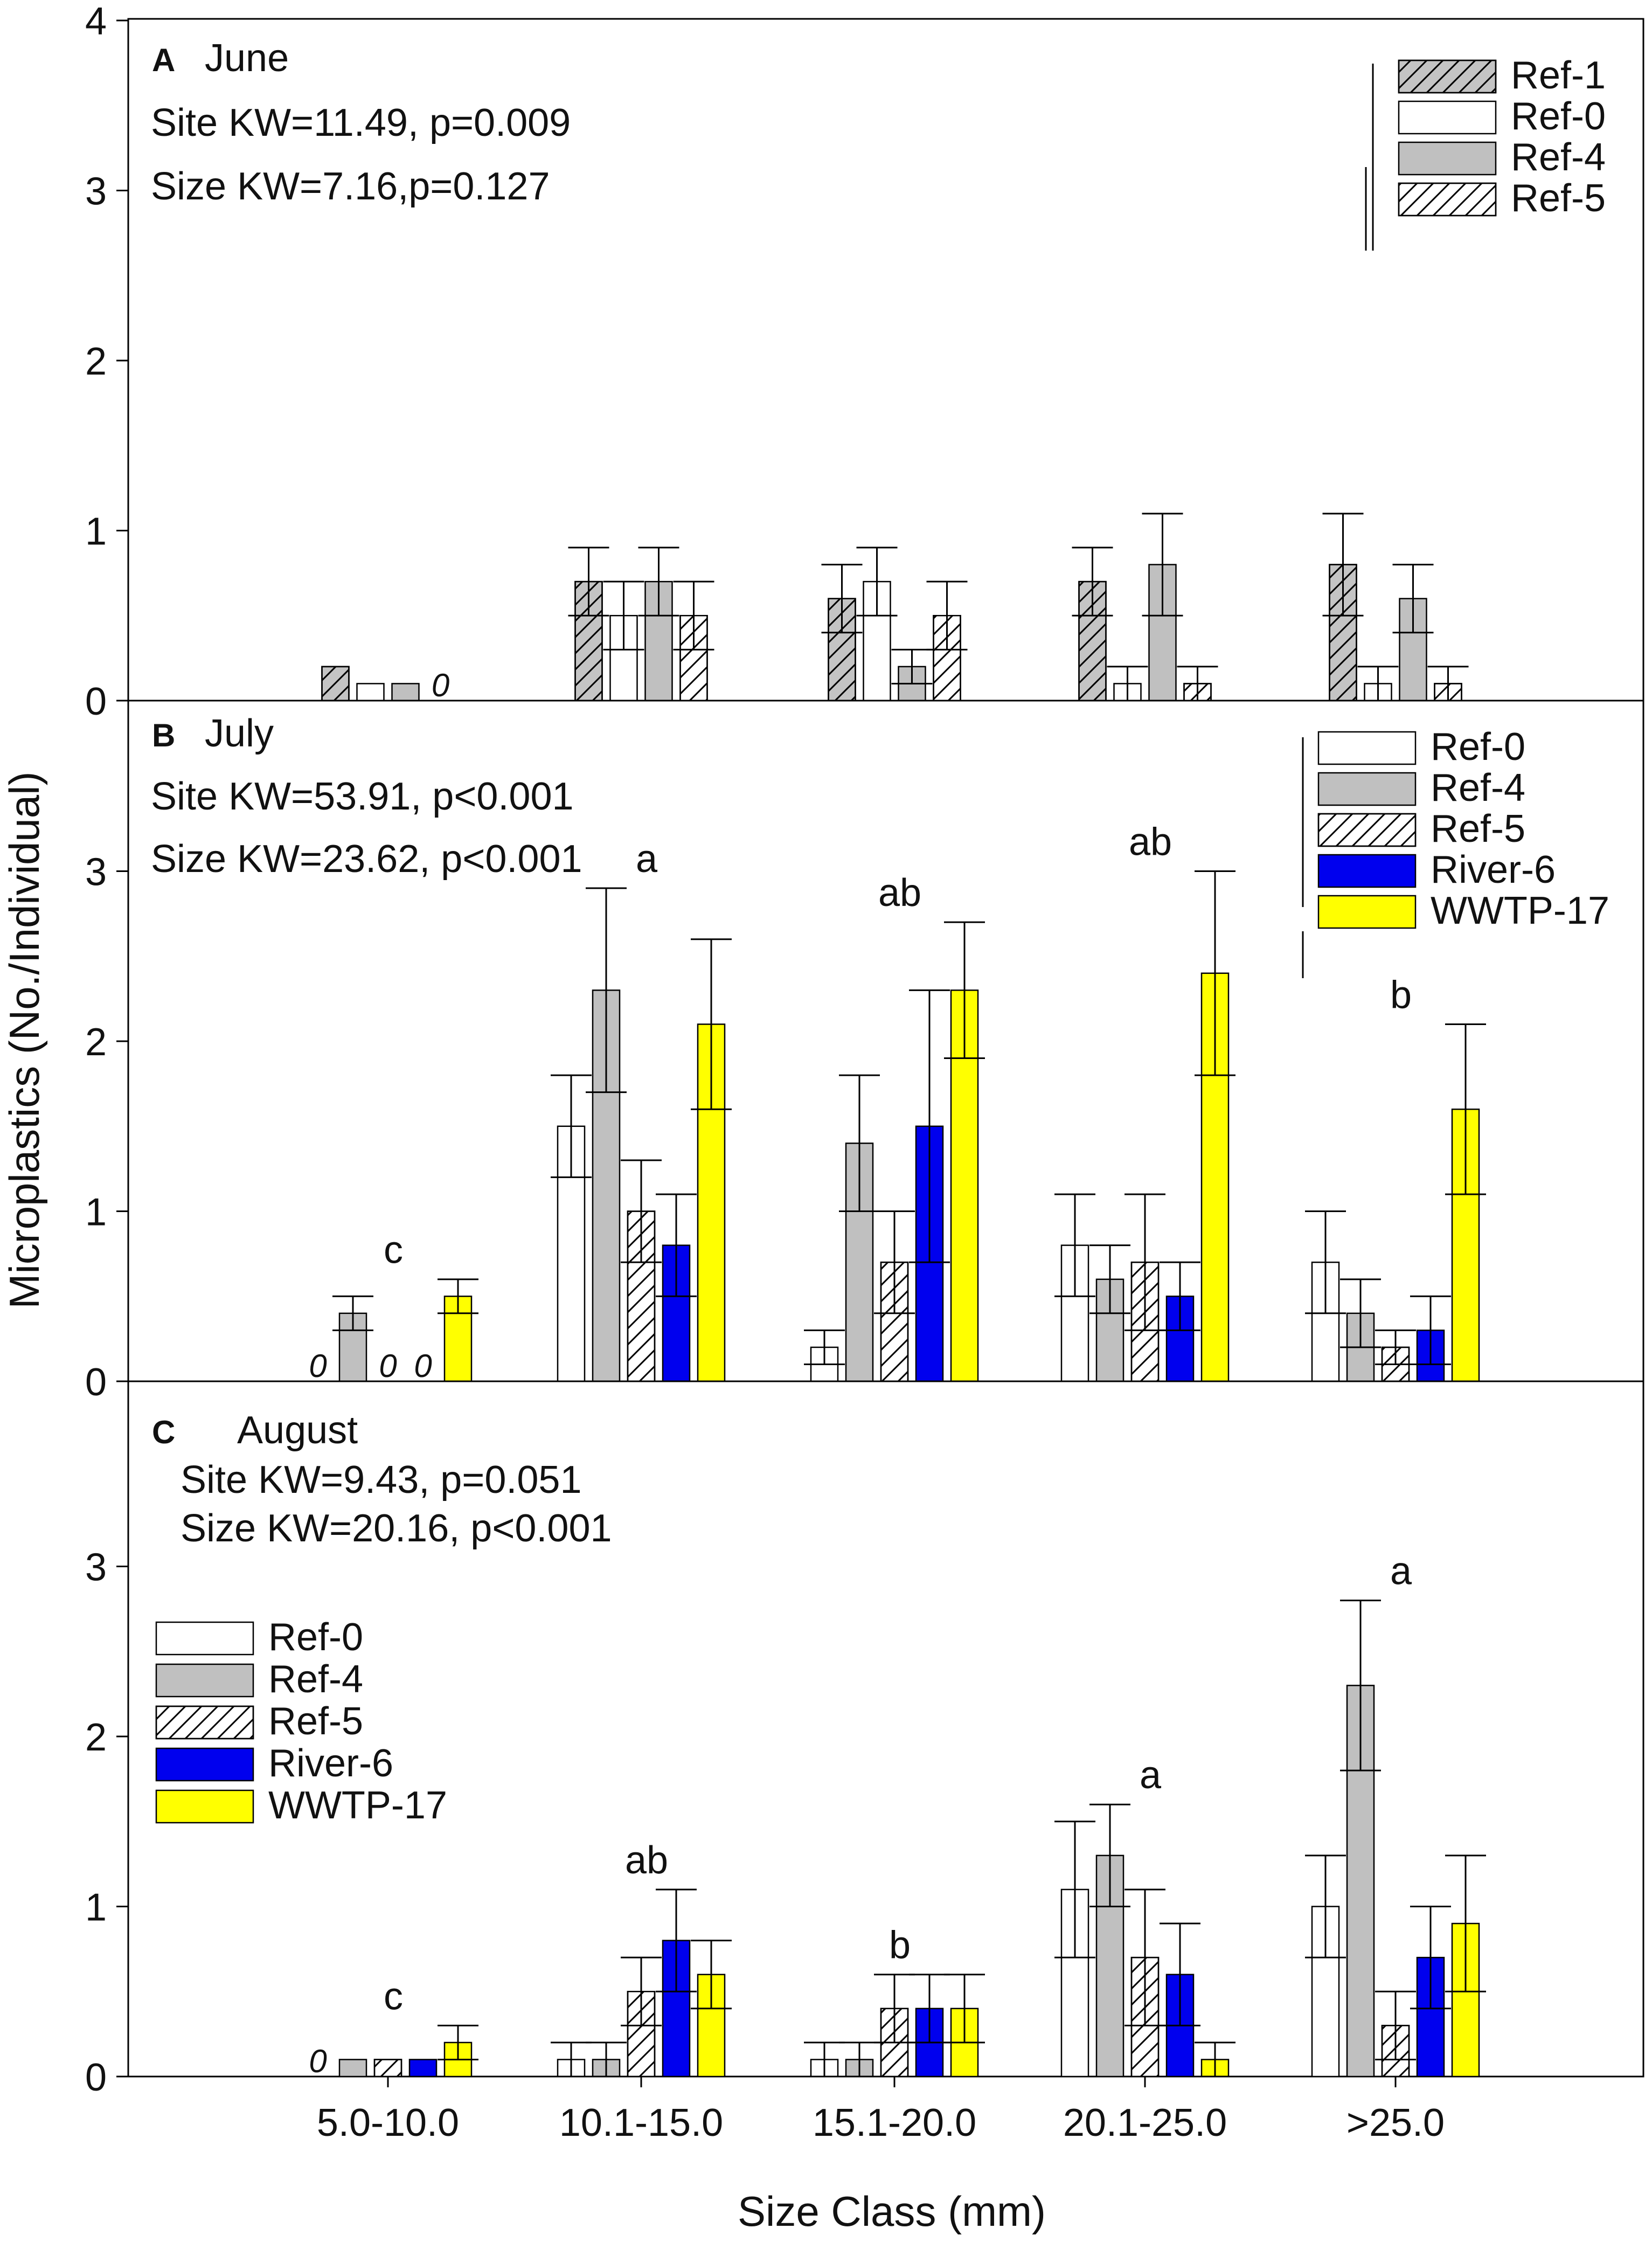  I want to click on panel-letter: A, so click(163, 60).